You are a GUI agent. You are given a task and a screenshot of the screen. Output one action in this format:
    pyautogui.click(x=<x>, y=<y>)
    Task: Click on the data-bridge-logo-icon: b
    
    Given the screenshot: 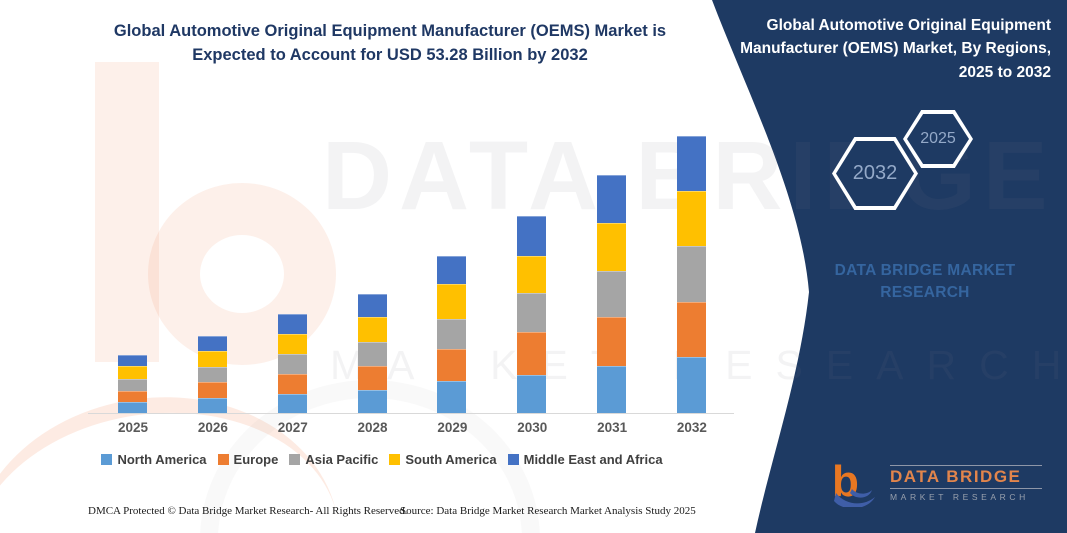 What is the action you would take?
    pyautogui.click(x=853, y=483)
    